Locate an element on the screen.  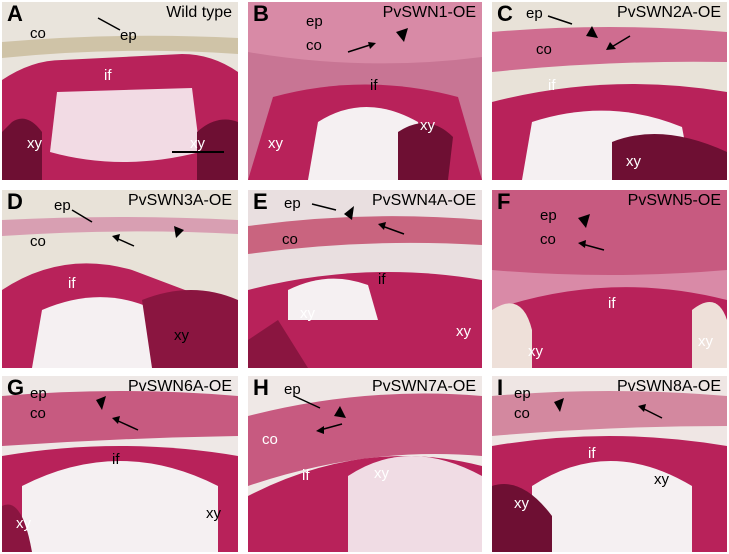
micrograph-pvswn5 is located at coordinates (609, 279).